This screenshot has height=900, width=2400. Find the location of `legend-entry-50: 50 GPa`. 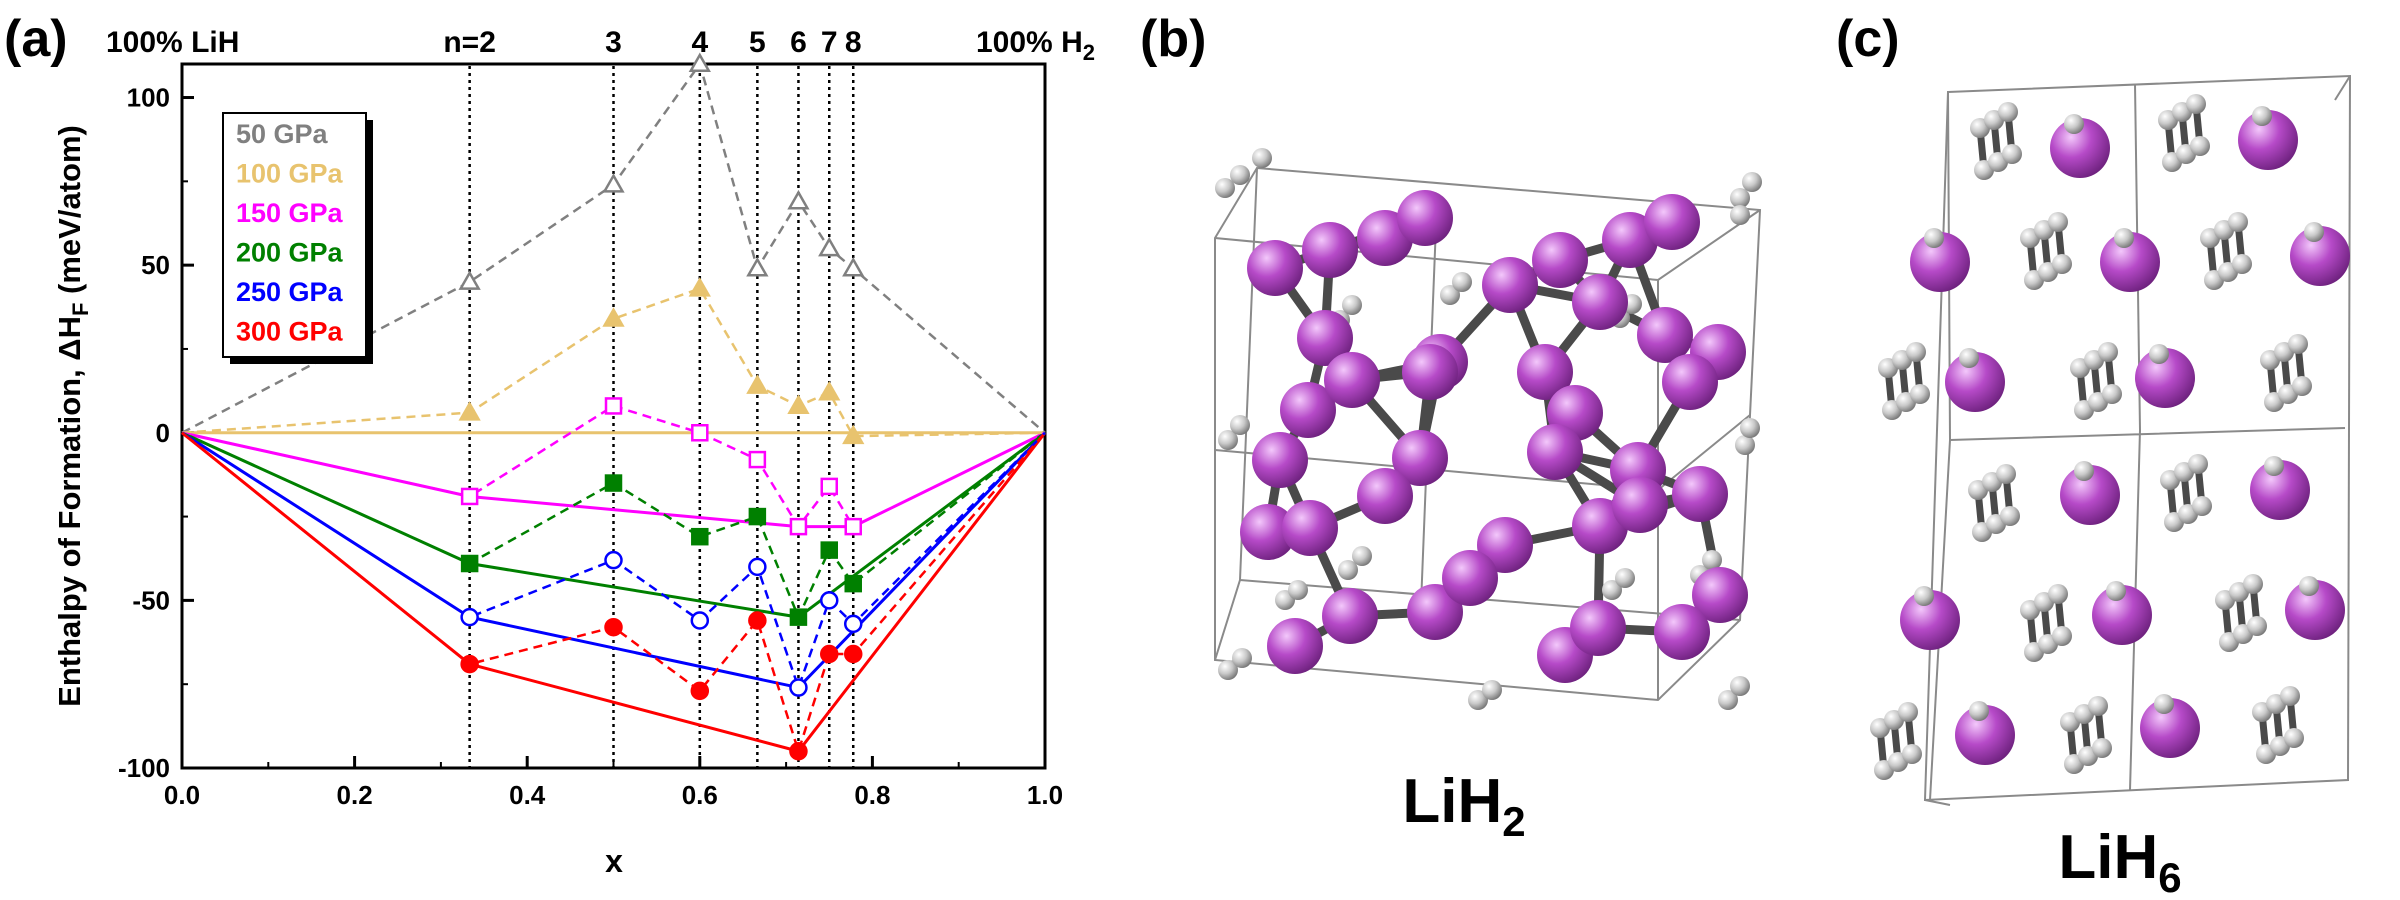

legend-entry-50: 50 GPa is located at coordinates (282, 134).